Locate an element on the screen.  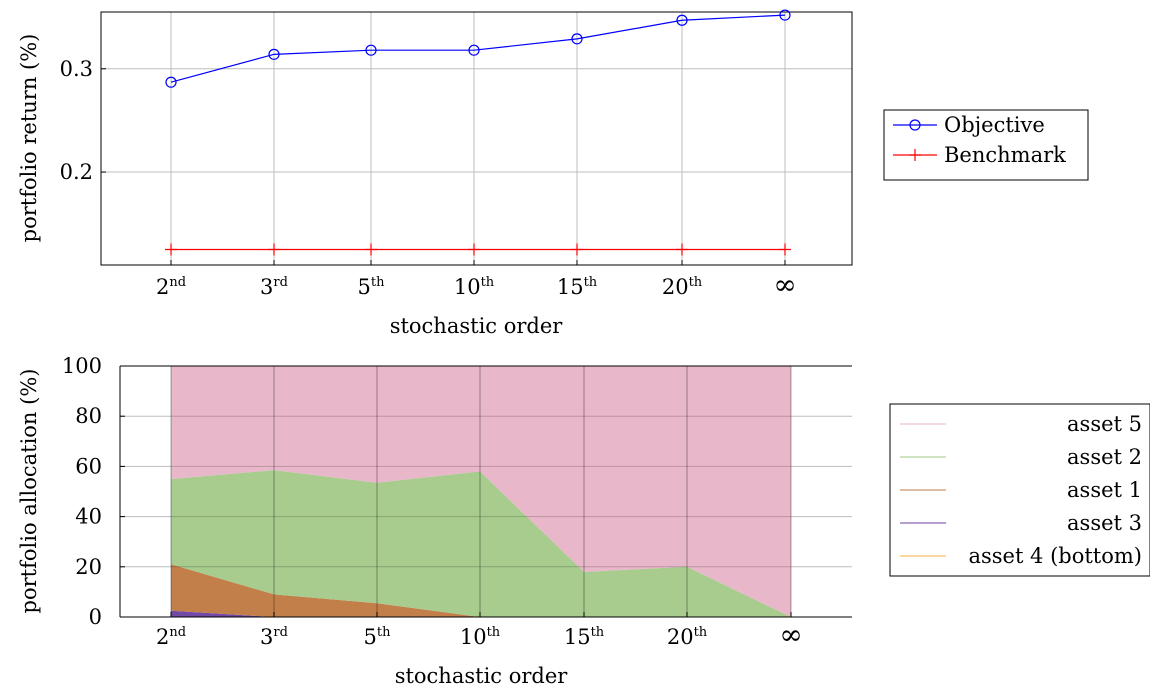
y-axis-label: portfolio return (%) is located at coordinates (29, 138).